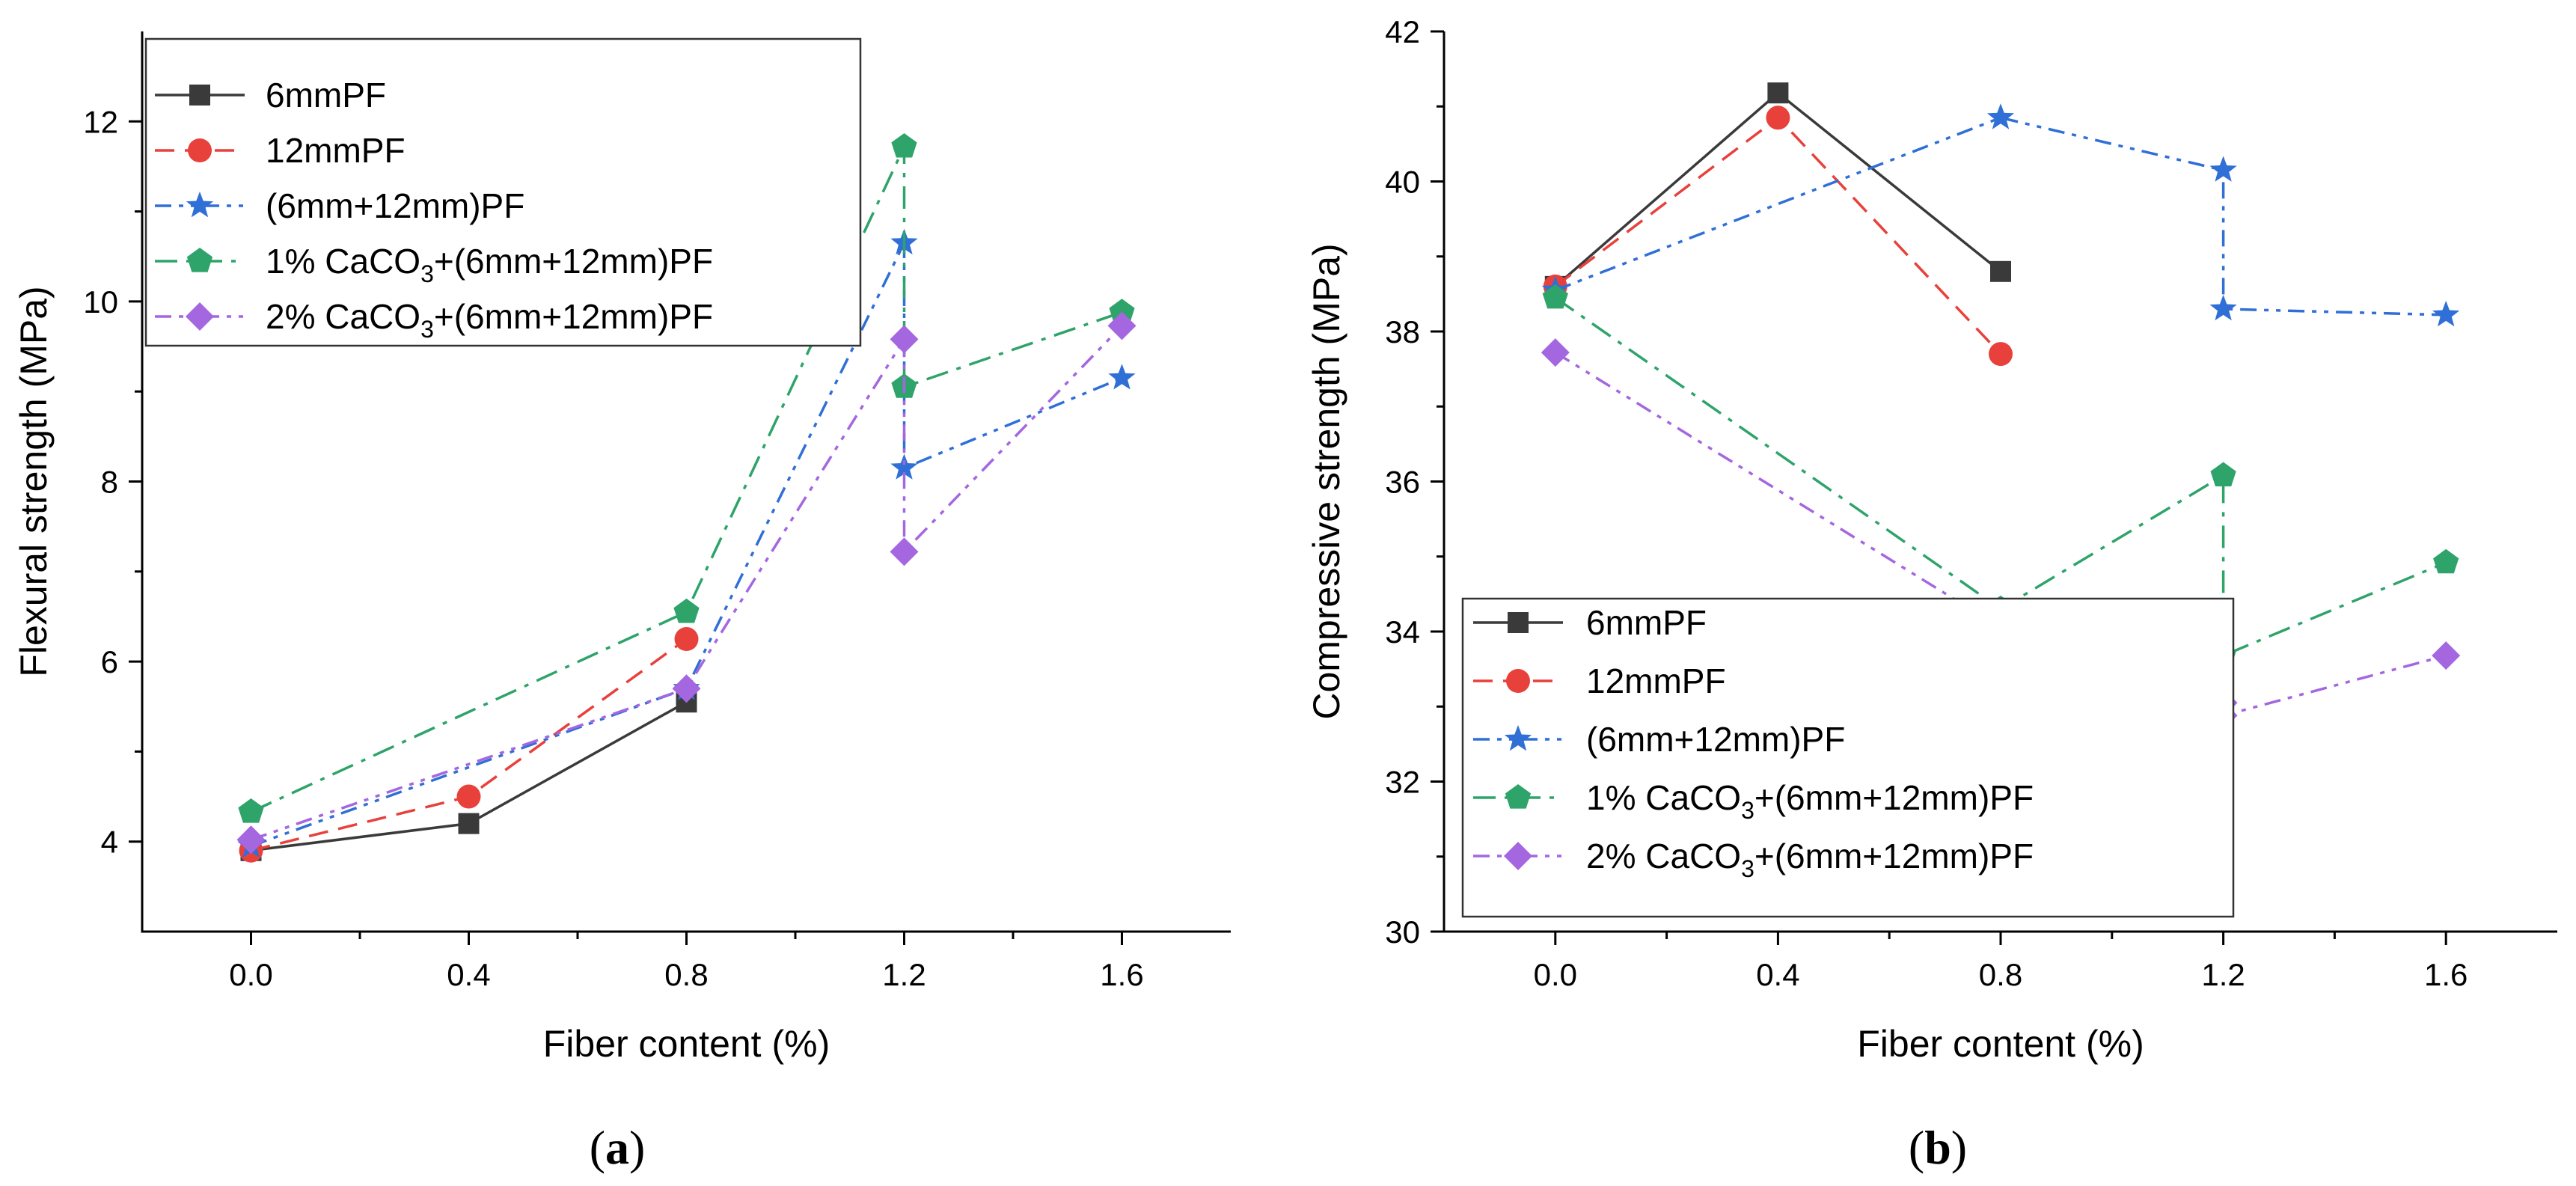 The height and width of the screenshot is (1186, 2576). Describe the element at coordinates (1938, 1148) in the screenshot. I see `panel-label: (b)` at that location.